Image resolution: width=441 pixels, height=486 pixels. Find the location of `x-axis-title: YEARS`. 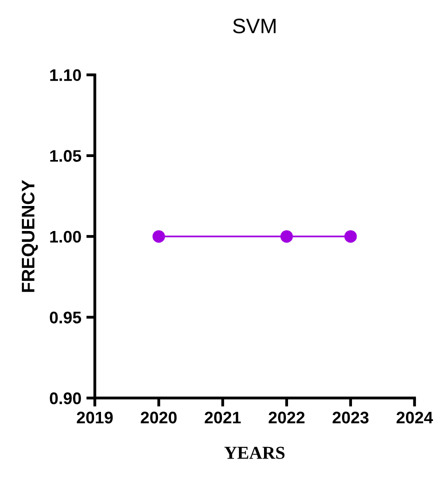

x-axis-title: YEARS is located at coordinates (254, 452).